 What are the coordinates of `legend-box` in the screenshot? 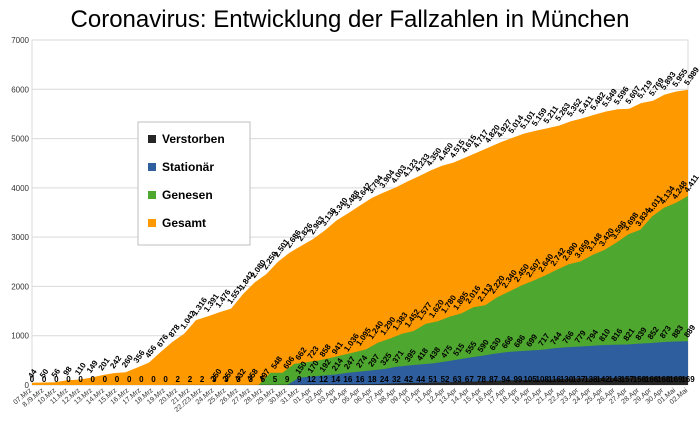 It's located at (194, 183).